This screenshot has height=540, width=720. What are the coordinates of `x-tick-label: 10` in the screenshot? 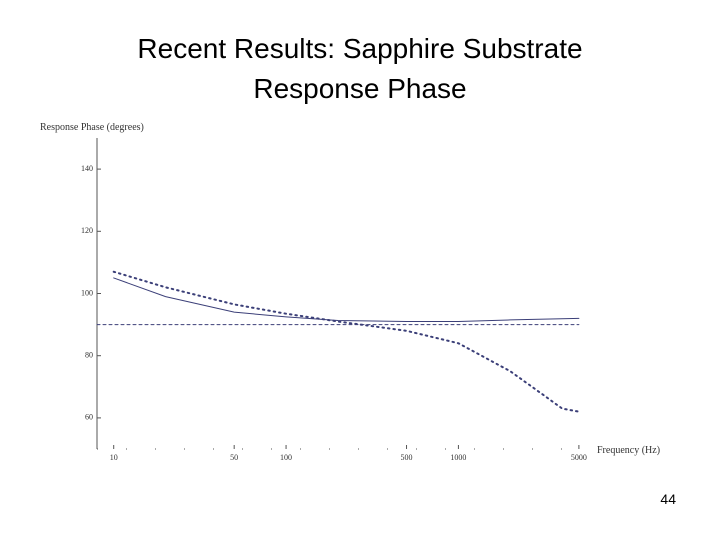 It's located at (114, 457).